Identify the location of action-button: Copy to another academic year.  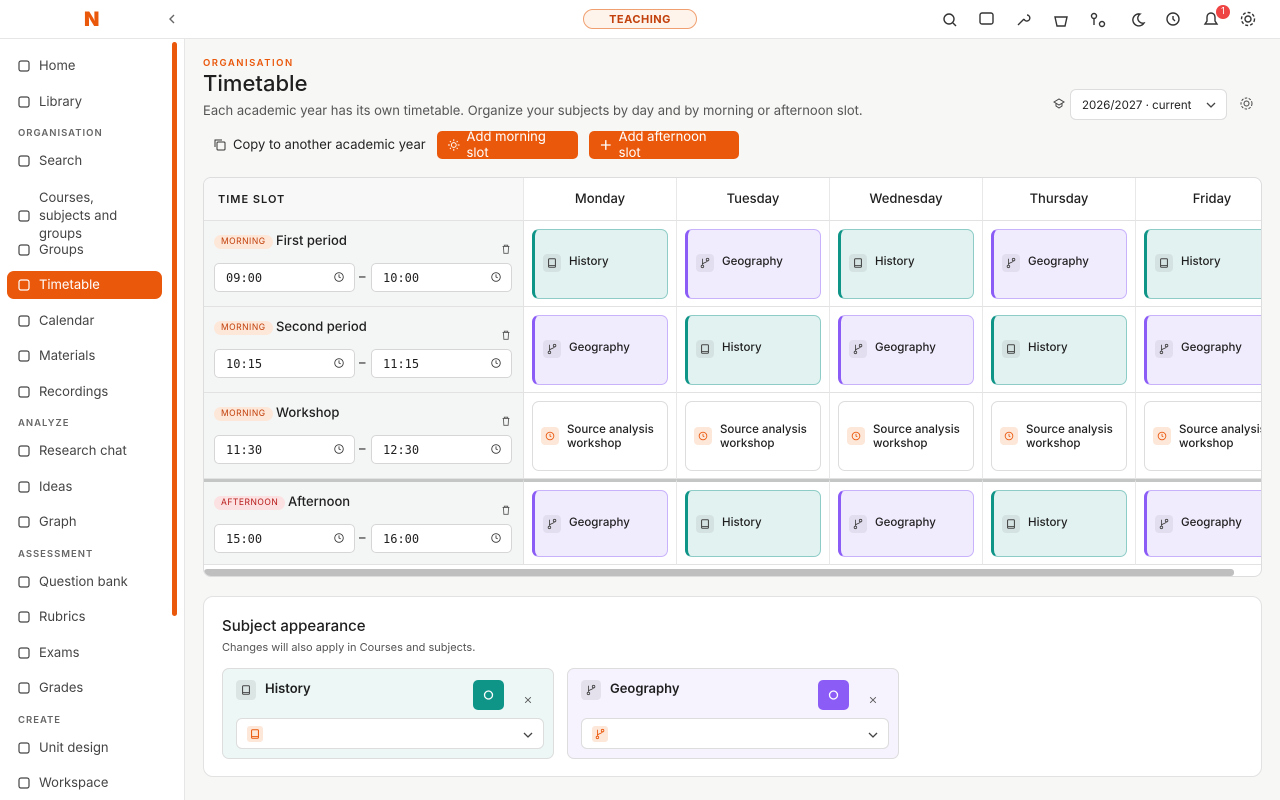
(319, 145).